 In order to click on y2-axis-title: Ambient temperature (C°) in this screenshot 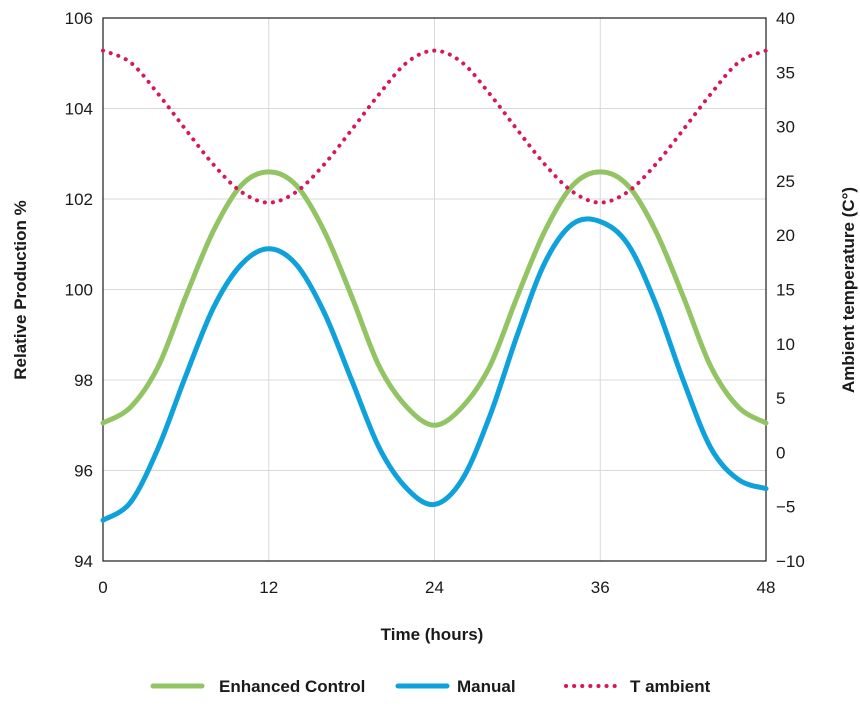, I will do `click(848, 290)`.